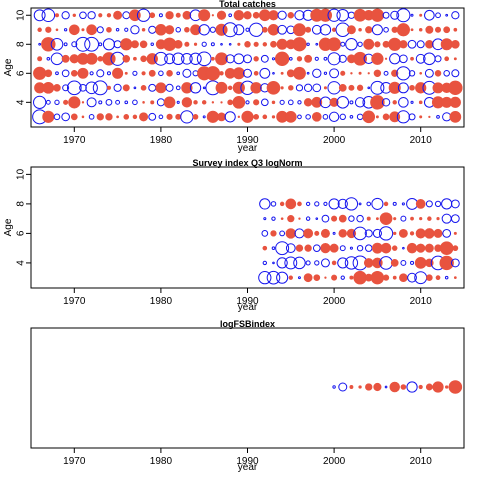  What do you see at coordinates (21, 263) in the screenshot?
I see `y-tick-label: 4` at bounding box center [21, 263].